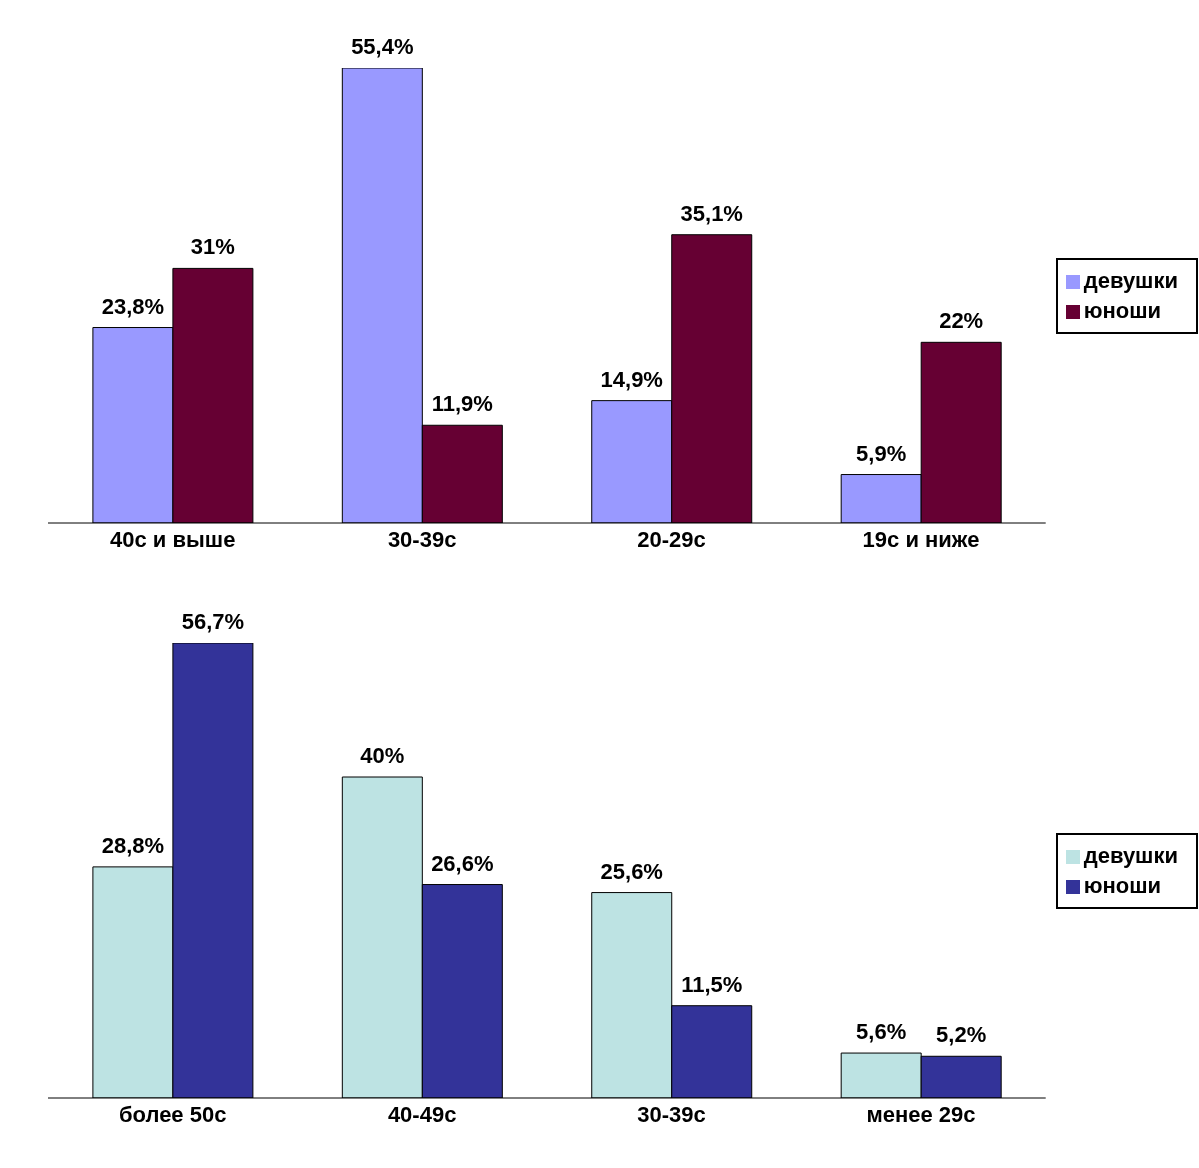 Image resolution: width=1199 pixels, height=1168 pixels. What do you see at coordinates (631, 379) in the screenshot?
I see `data-label: 14,9%` at bounding box center [631, 379].